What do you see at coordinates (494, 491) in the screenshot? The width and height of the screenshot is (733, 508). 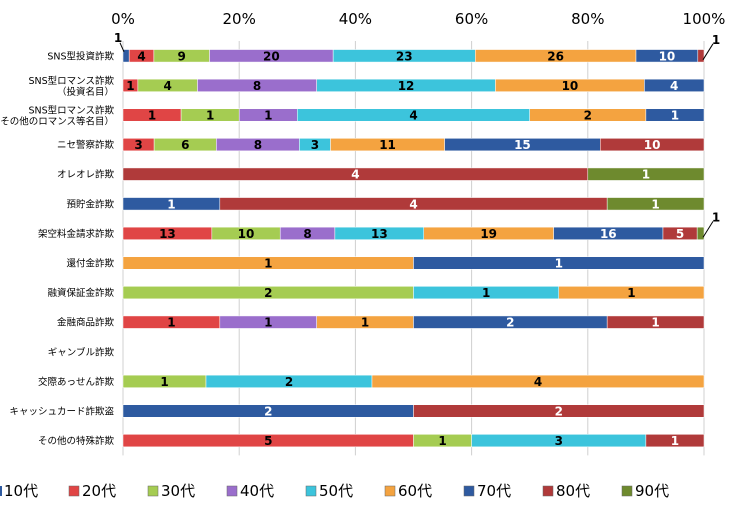 I see `legend-label: 70代` at bounding box center [494, 491].